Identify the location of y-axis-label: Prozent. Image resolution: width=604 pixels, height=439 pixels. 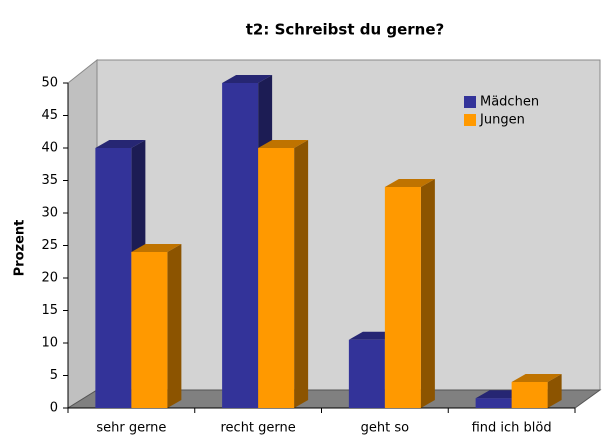
(20, 248).